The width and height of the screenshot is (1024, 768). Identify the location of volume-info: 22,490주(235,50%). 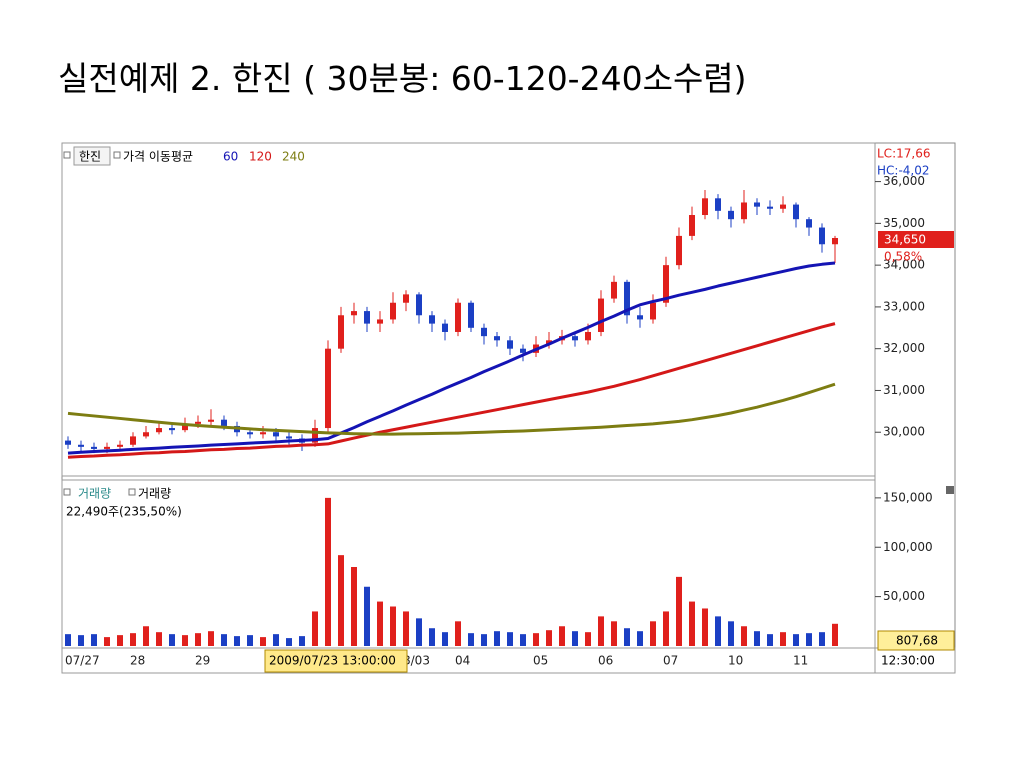
(124, 512).